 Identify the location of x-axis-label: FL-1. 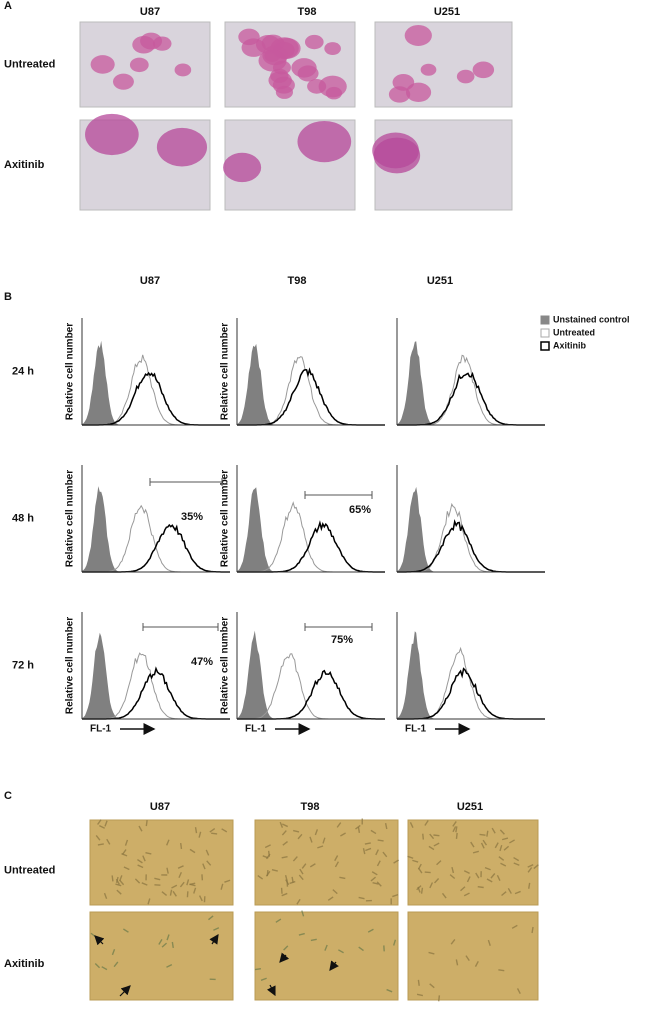
(416, 729).